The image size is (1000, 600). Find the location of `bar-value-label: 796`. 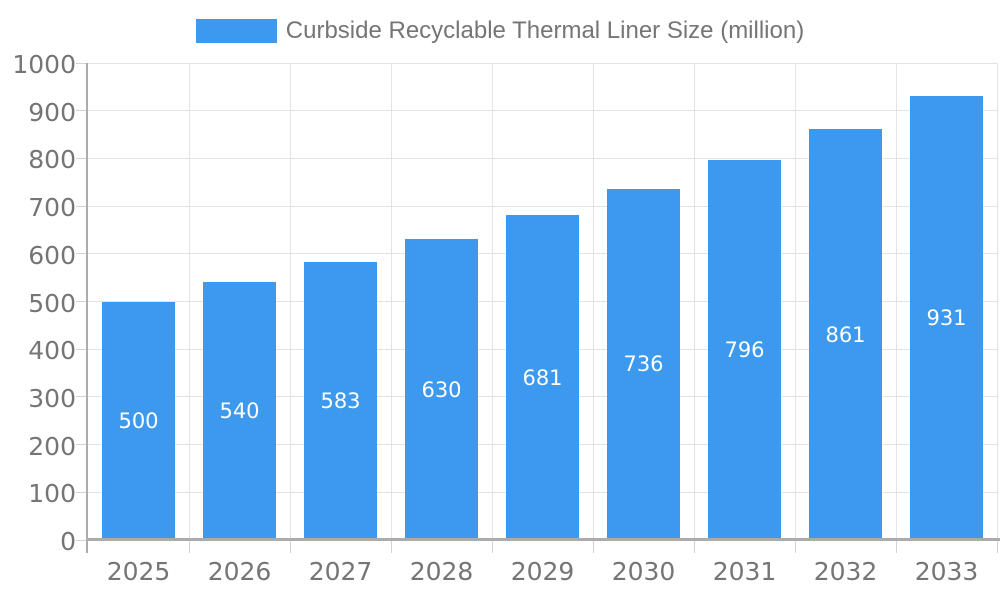

bar-value-label: 796 is located at coordinates (744, 350).